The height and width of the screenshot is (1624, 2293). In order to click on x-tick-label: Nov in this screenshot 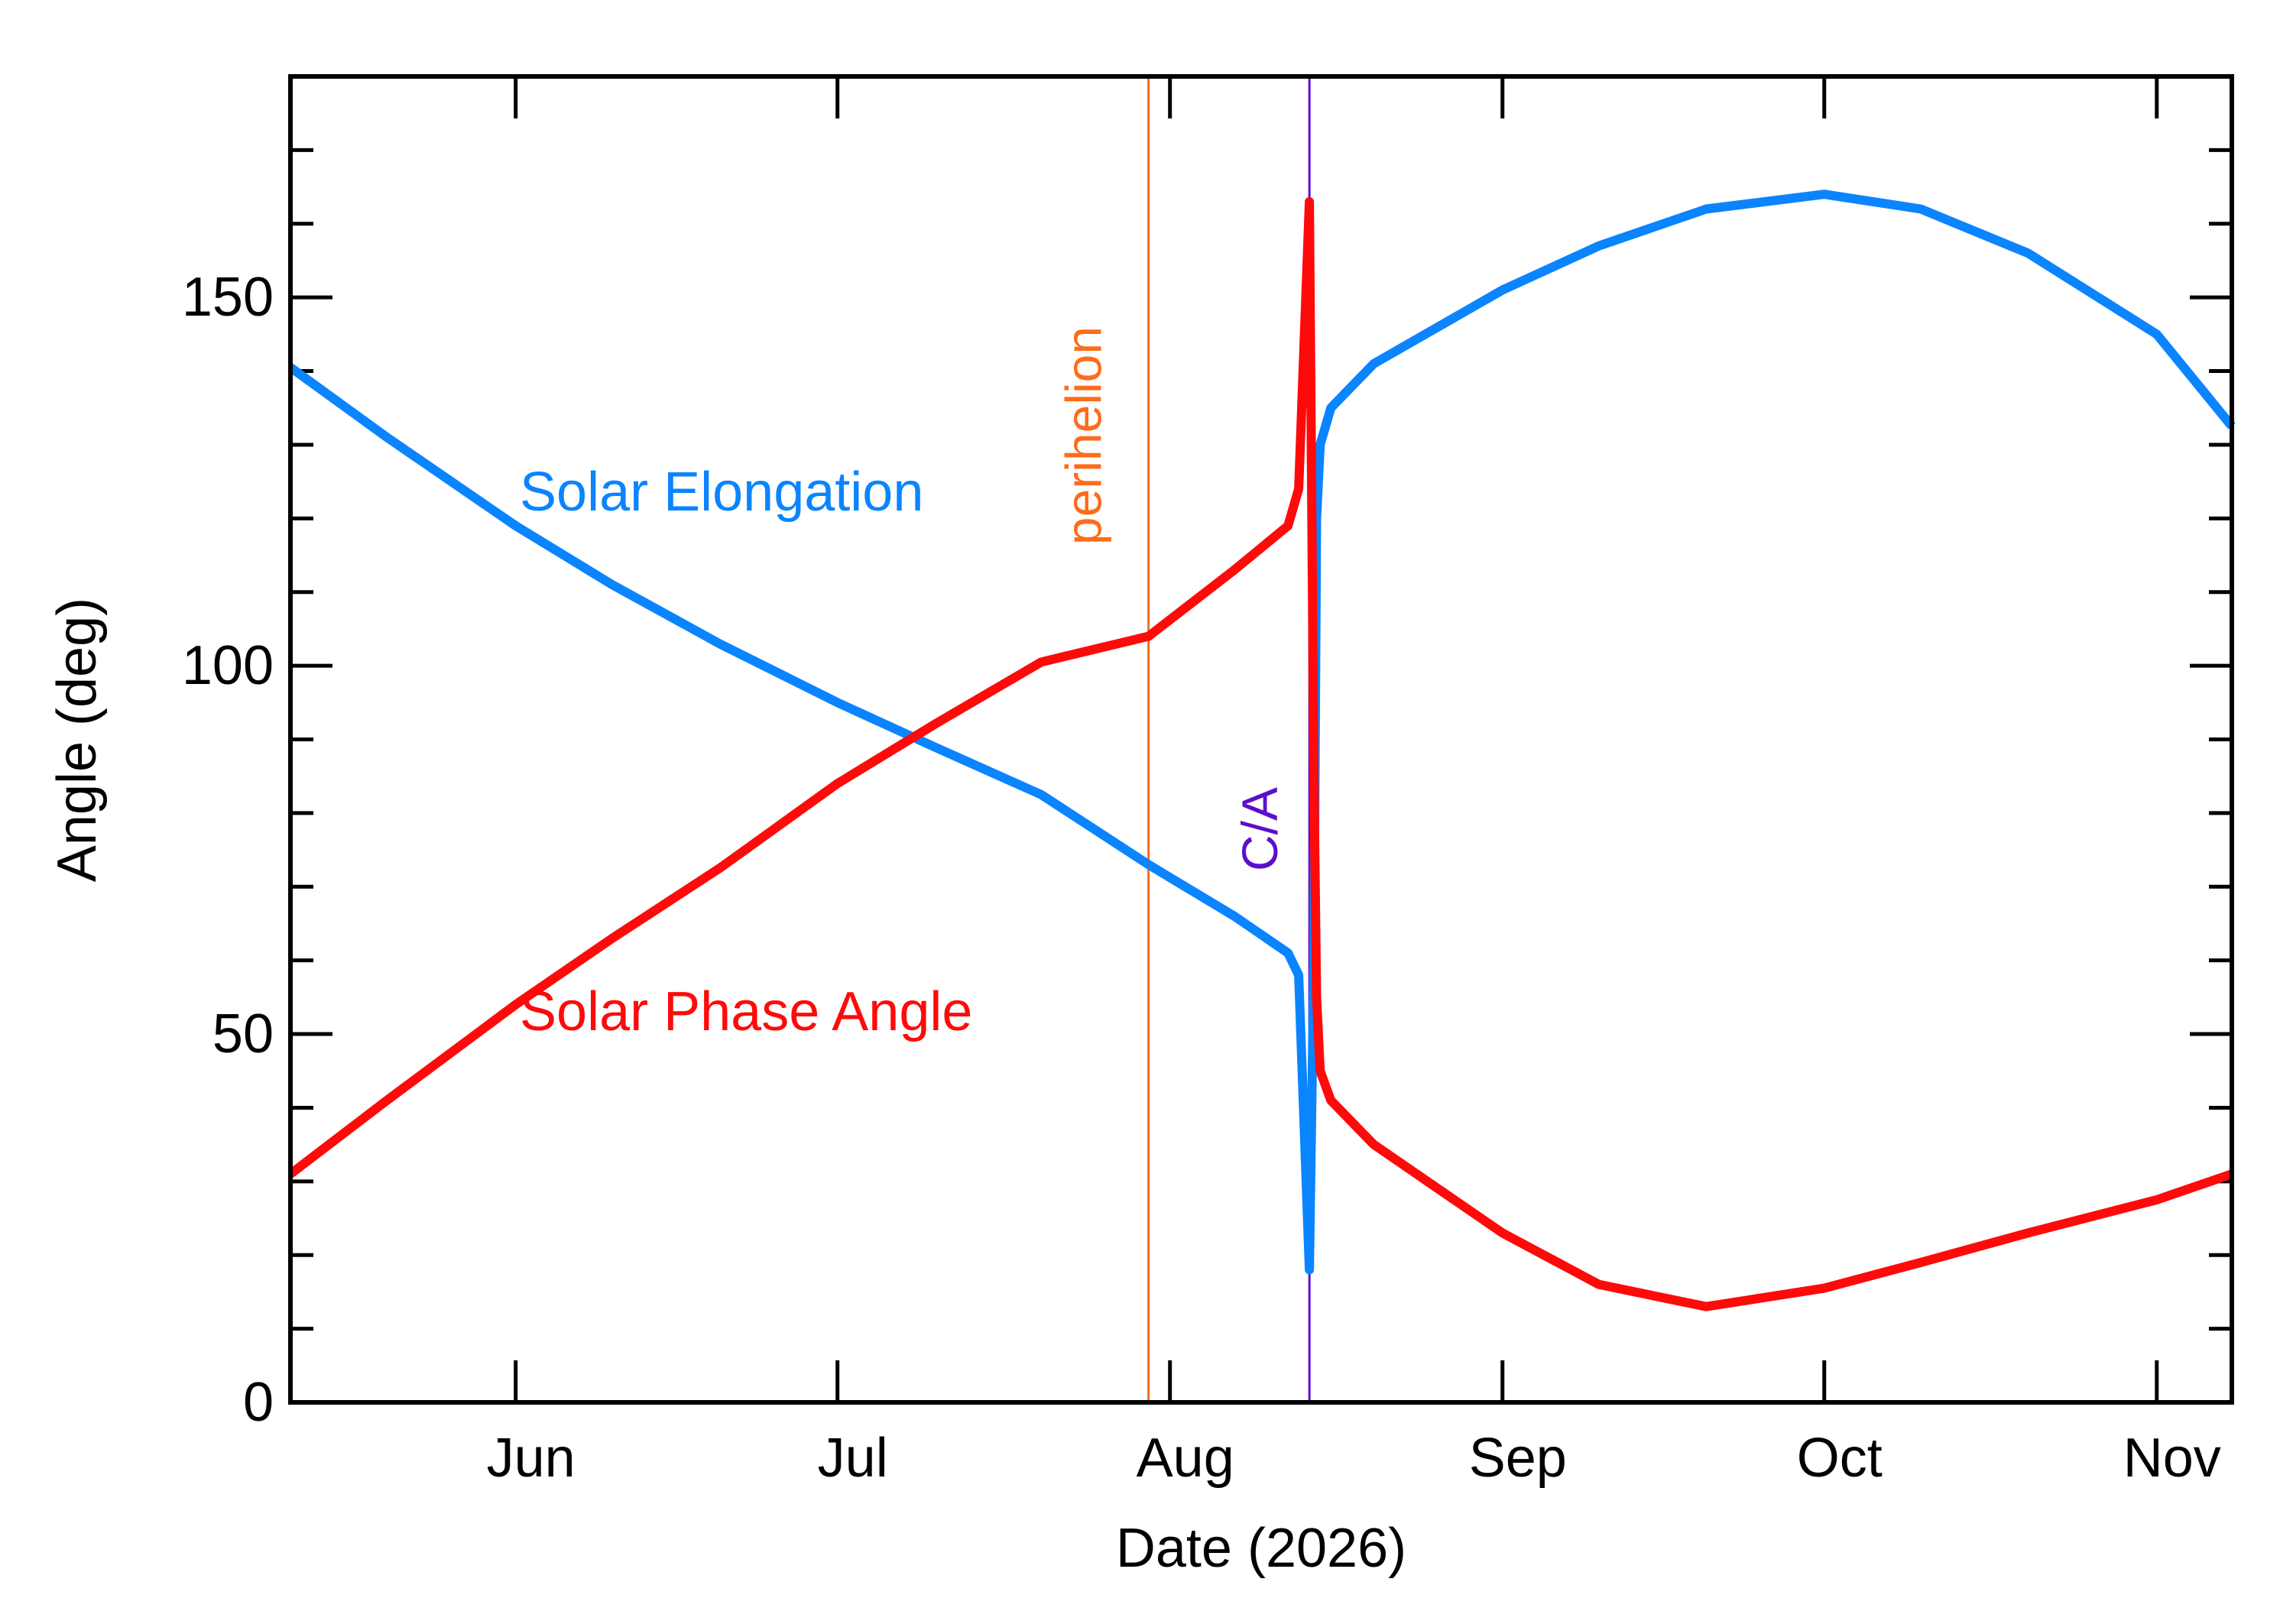, I will do `click(2172, 1458)`.